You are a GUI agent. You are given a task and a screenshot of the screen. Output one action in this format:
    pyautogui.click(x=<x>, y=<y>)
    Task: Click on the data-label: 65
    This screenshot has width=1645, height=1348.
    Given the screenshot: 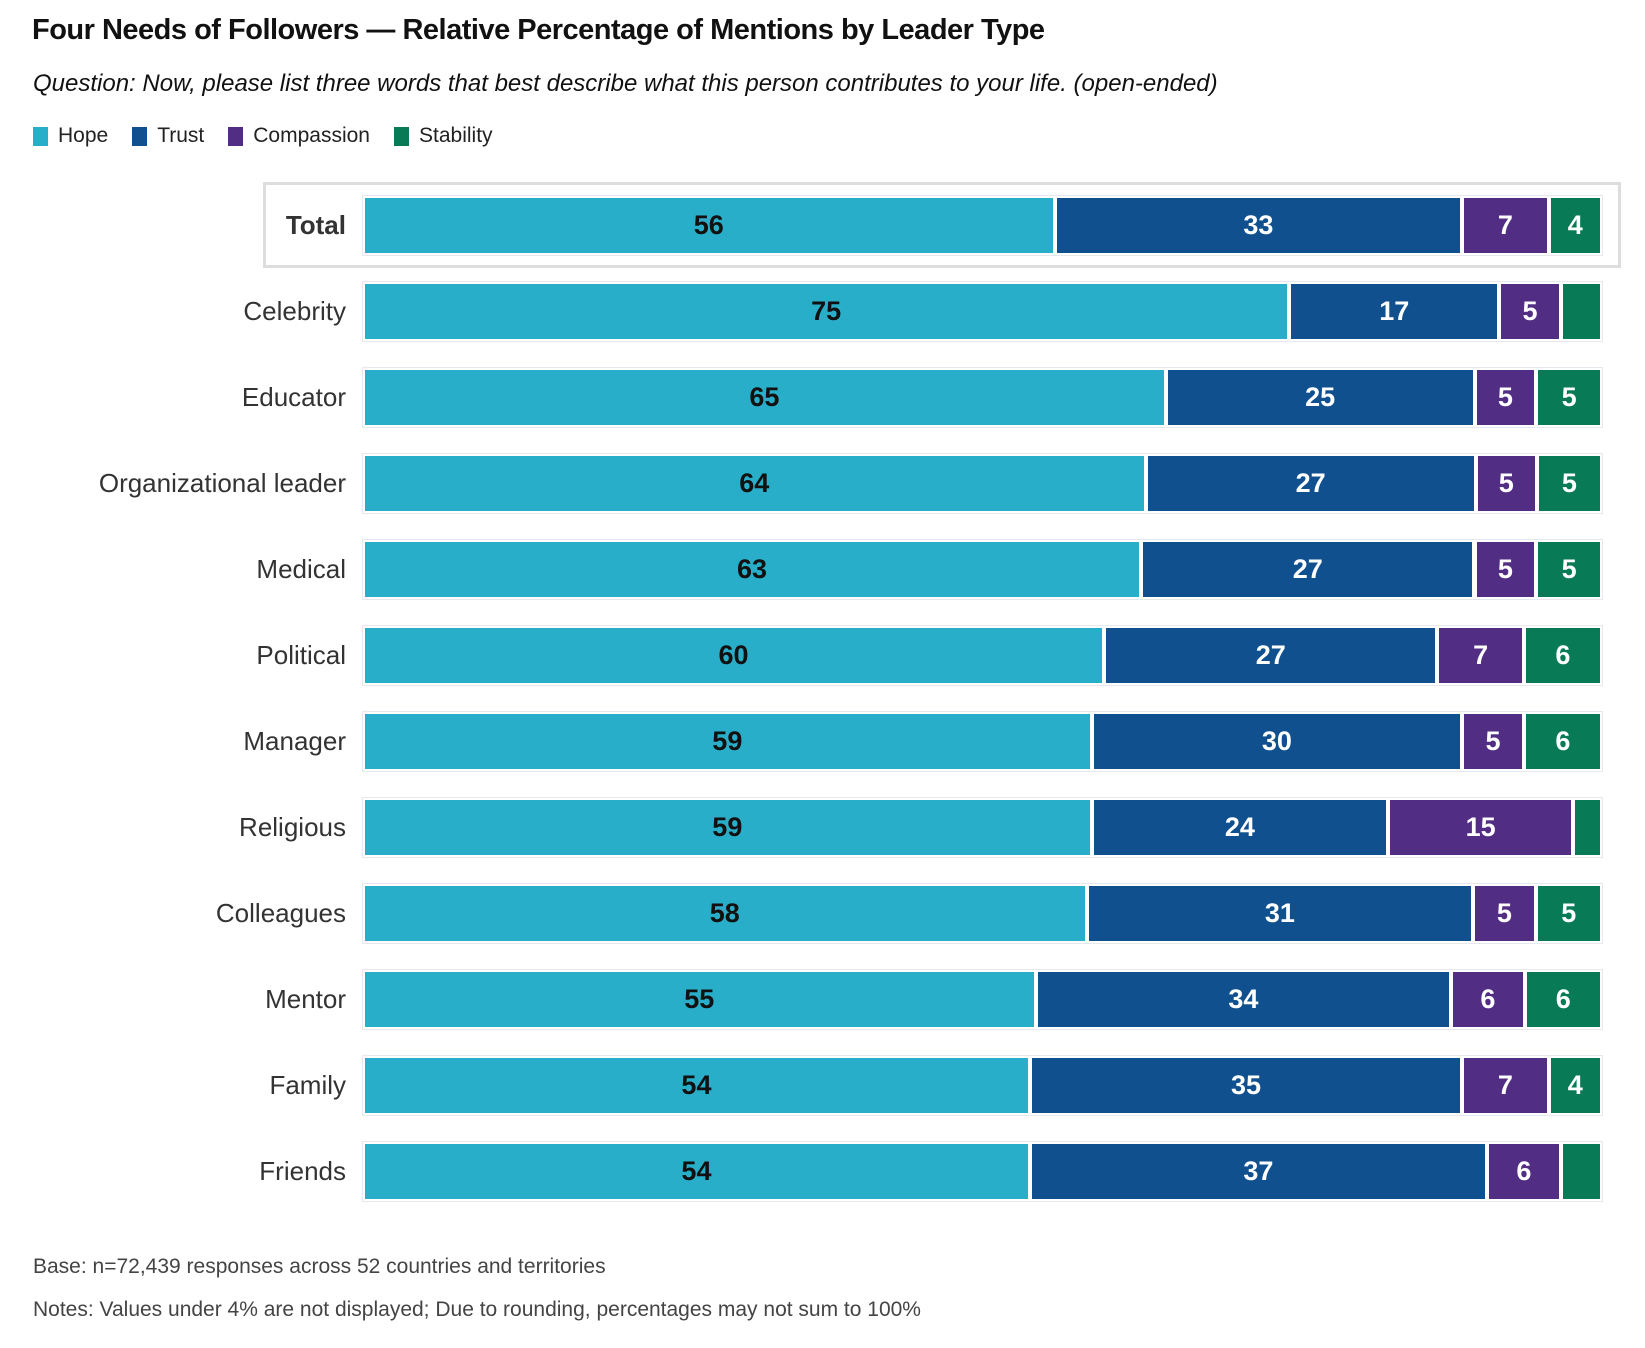 What is the action you would take?
    pyautogui.click(x=764, y=397)
    